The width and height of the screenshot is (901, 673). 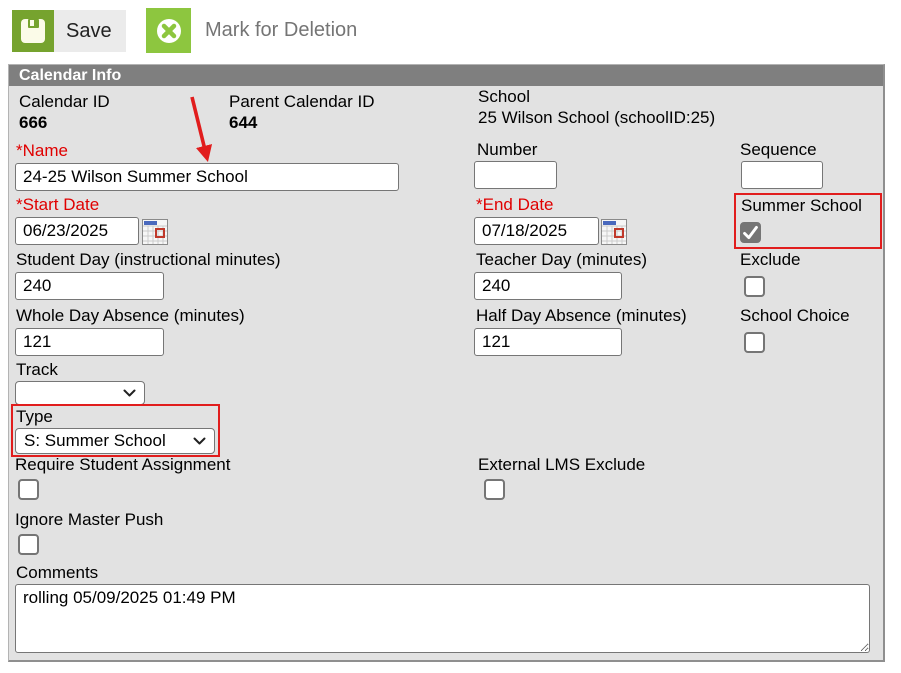 I want to click on parent-calendar-id-value: 644, so click(x=243, y=122).